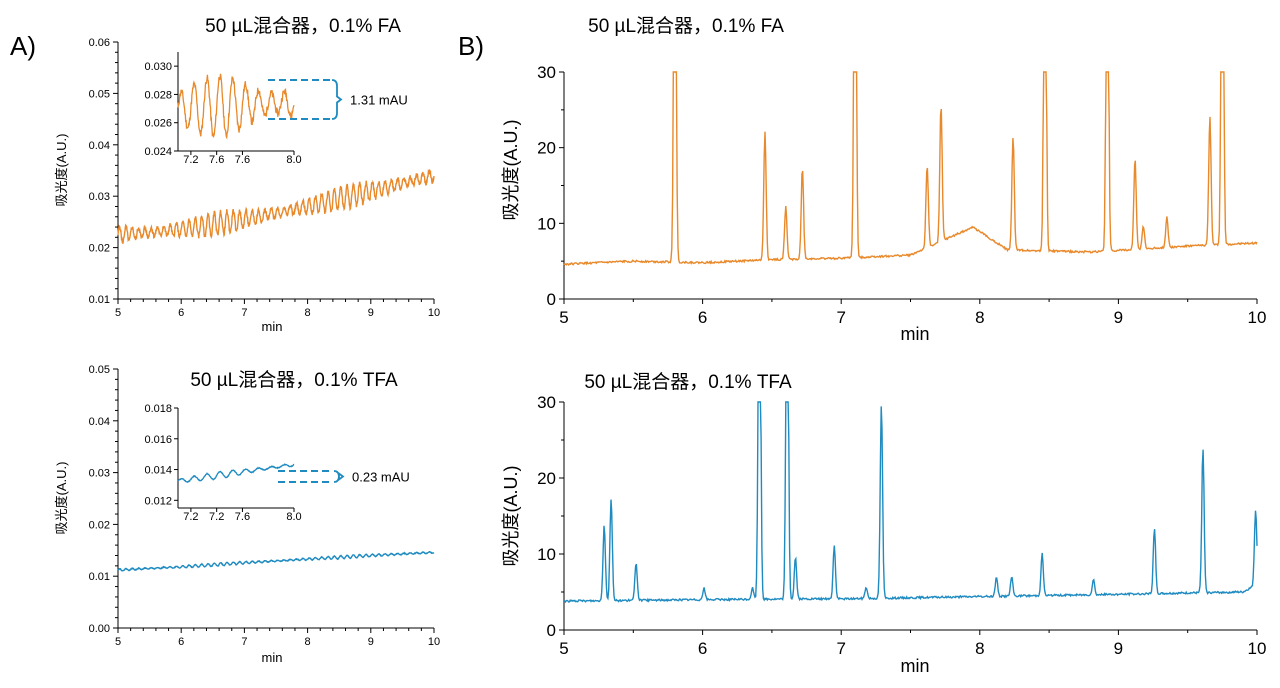 This screenshot has height=688, width=1280. I want to click on inset-chart: 7.2 7.2 7.6 8.0 0.012 0.014 0.016 0.018 0.23 mAU, so click(276, 463).